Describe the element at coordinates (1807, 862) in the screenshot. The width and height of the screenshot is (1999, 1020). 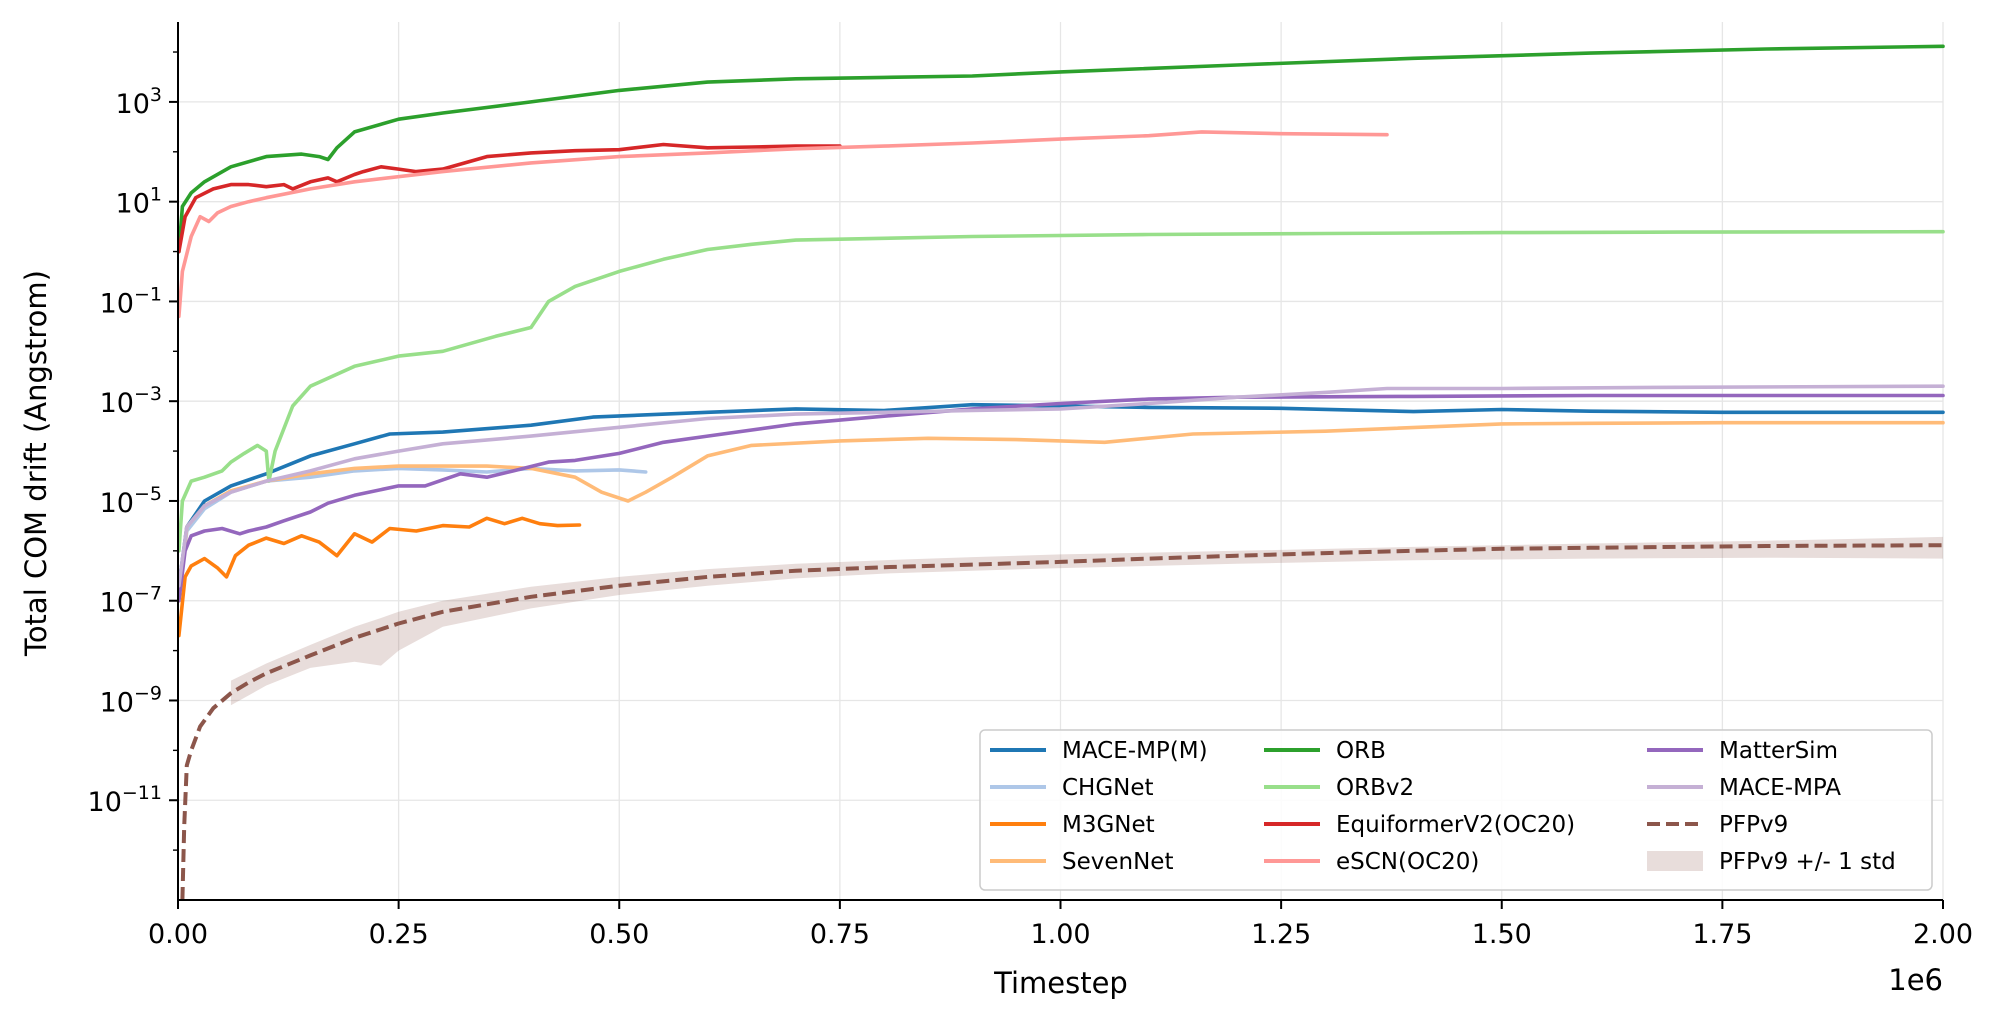
I see `legend-label: PFPv9 +/- 1 std` at that location.